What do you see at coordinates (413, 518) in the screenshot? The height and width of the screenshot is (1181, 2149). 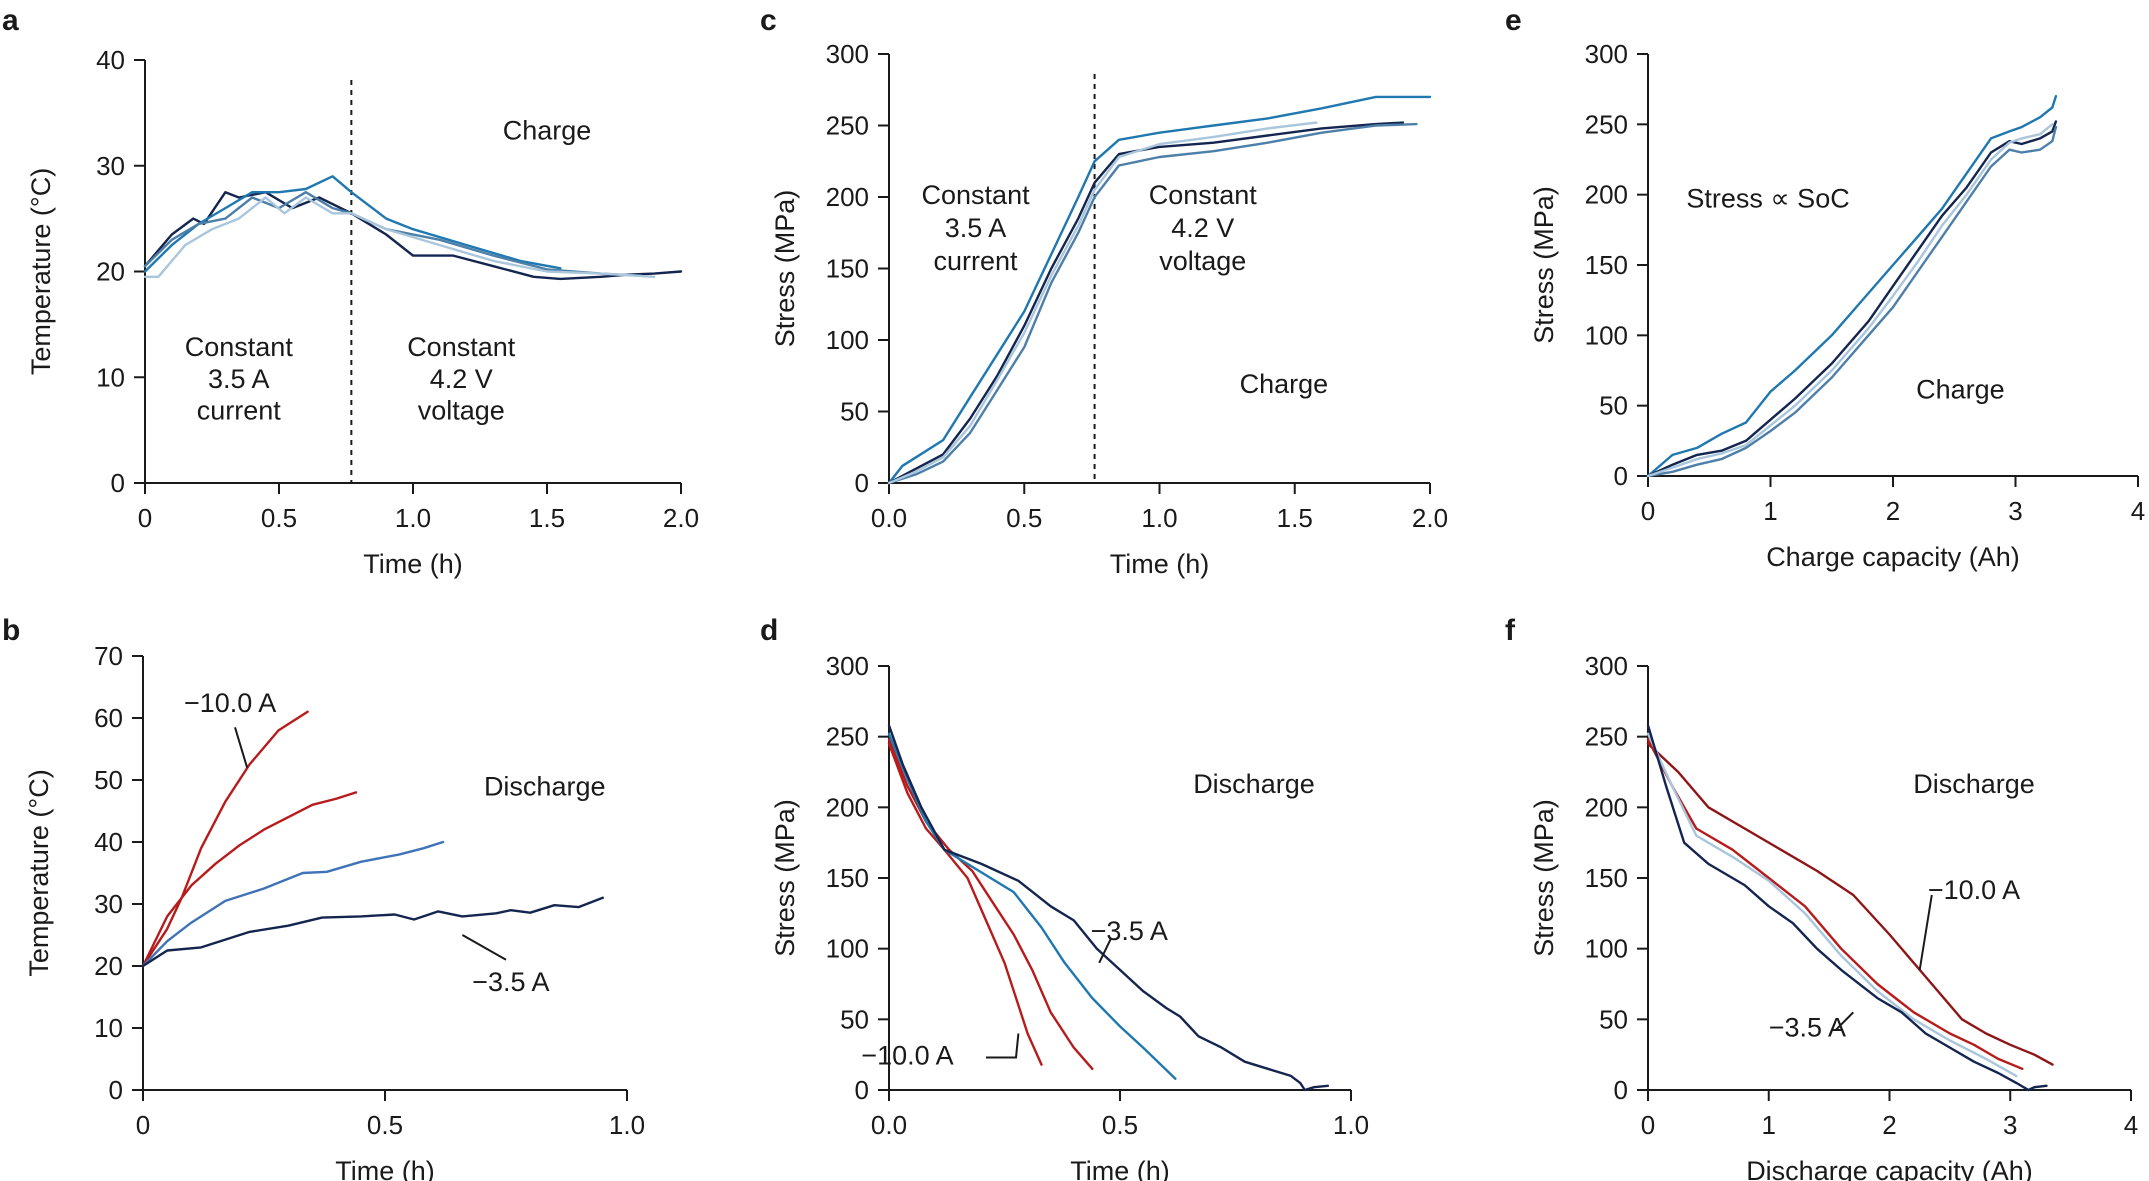 I see `x-tick-label-a: 1.0` at bounding box center [413, 518].